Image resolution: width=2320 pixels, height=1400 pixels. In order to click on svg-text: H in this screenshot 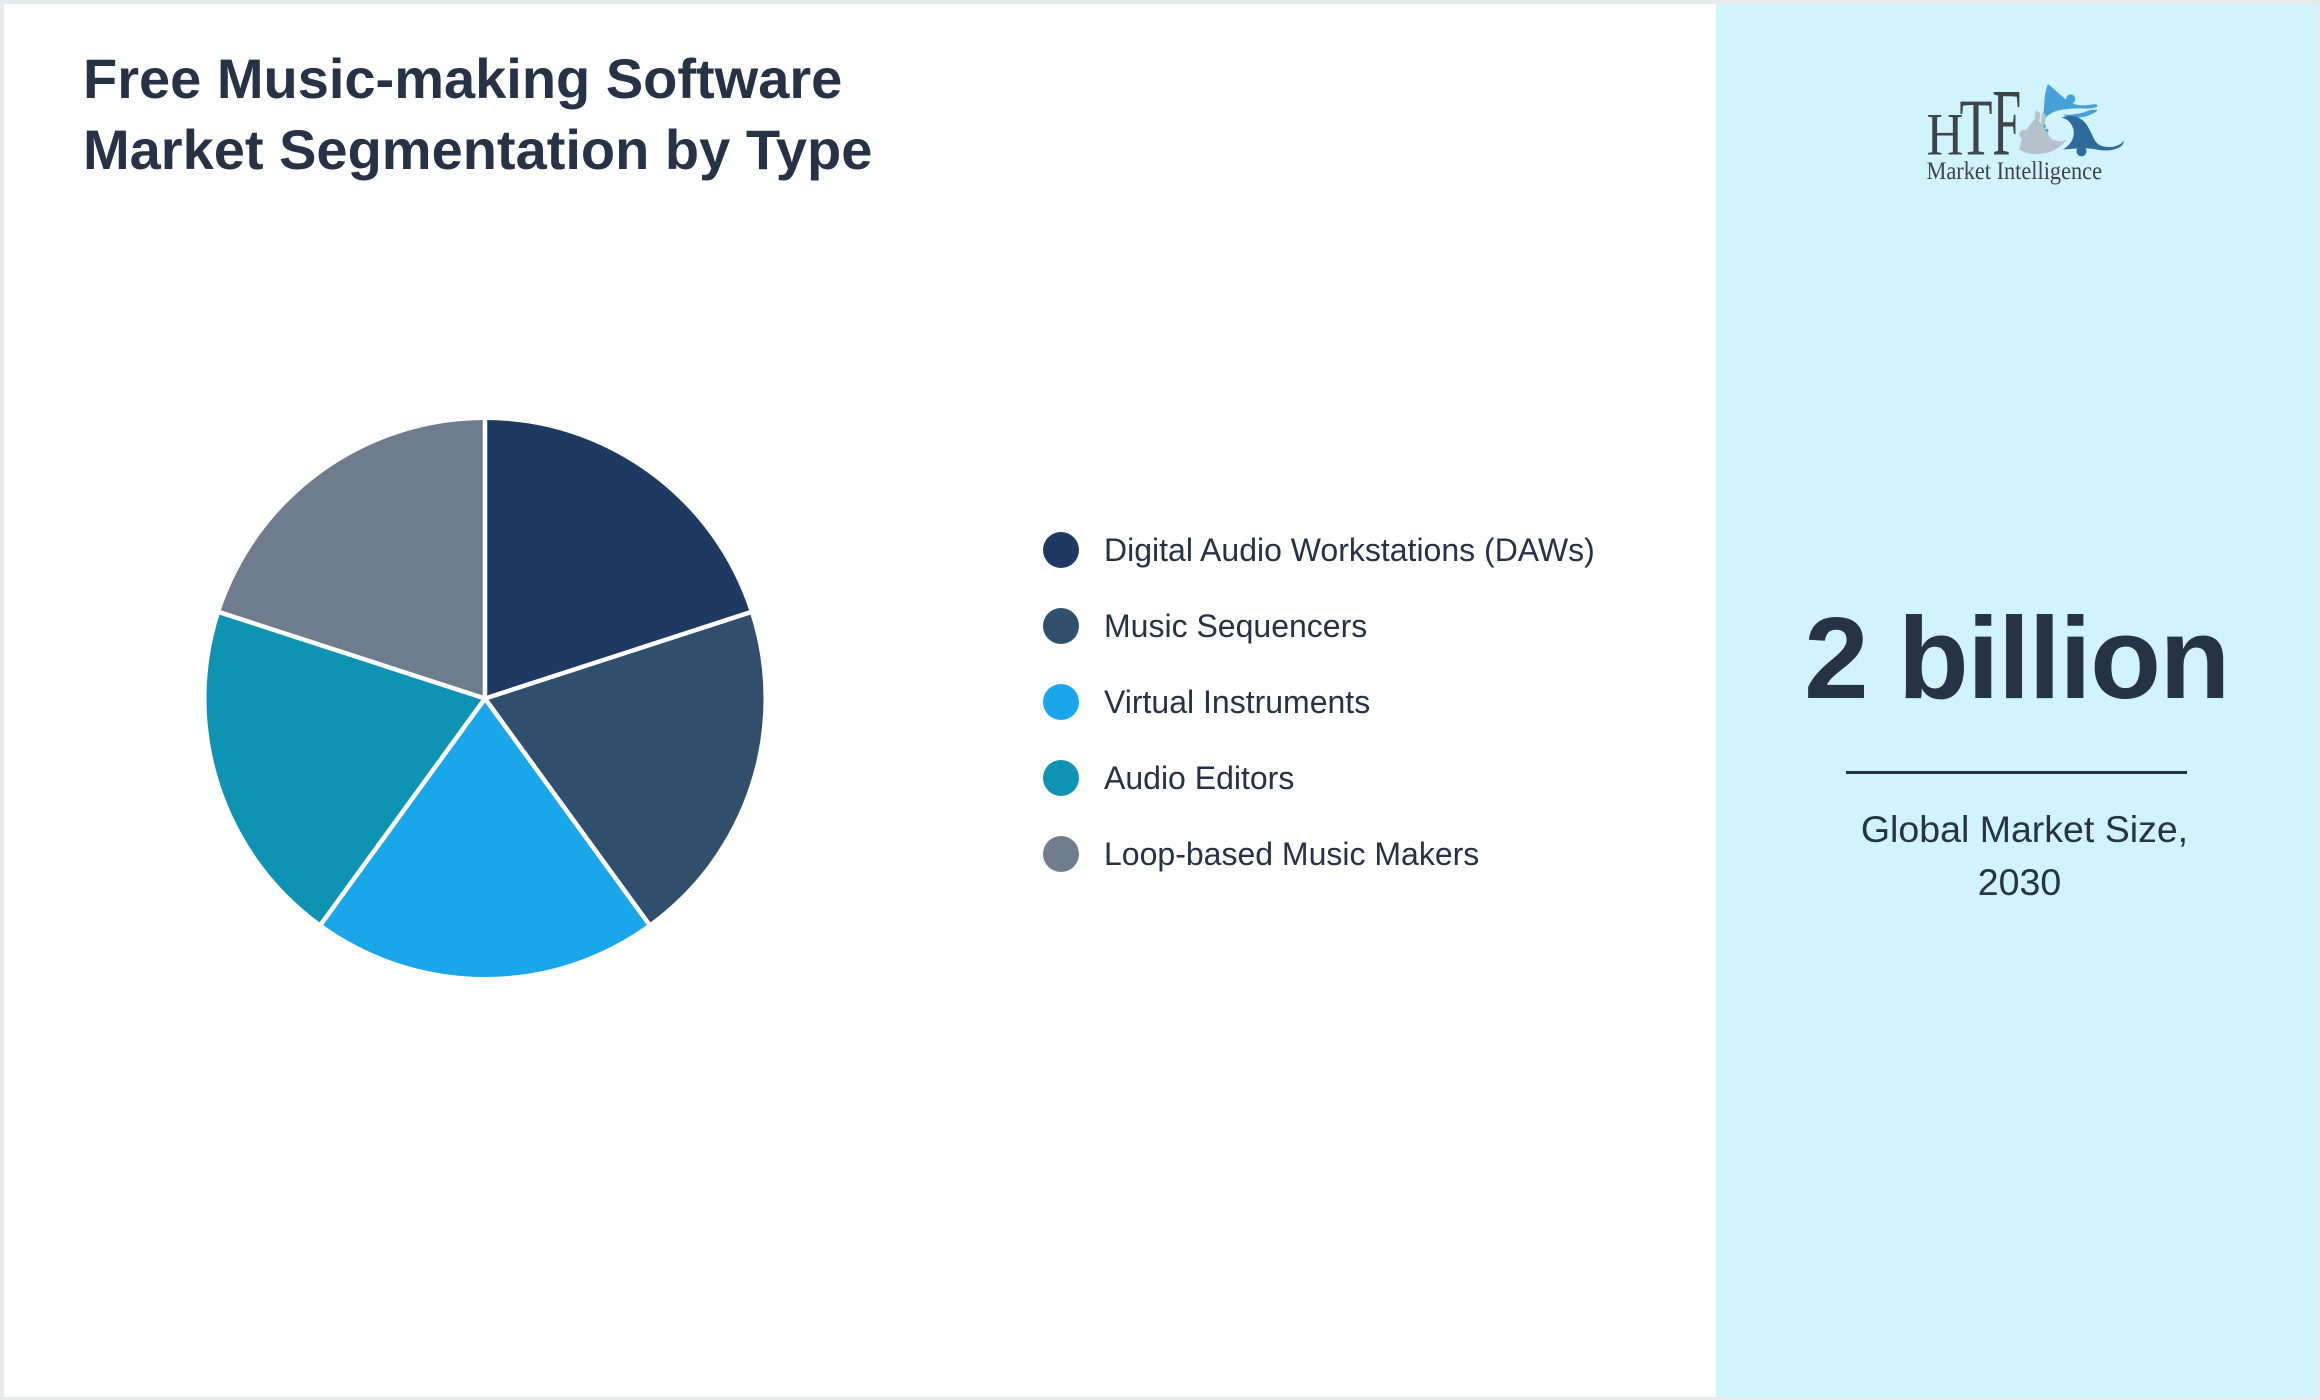, I will do `click(1945, 134)`.